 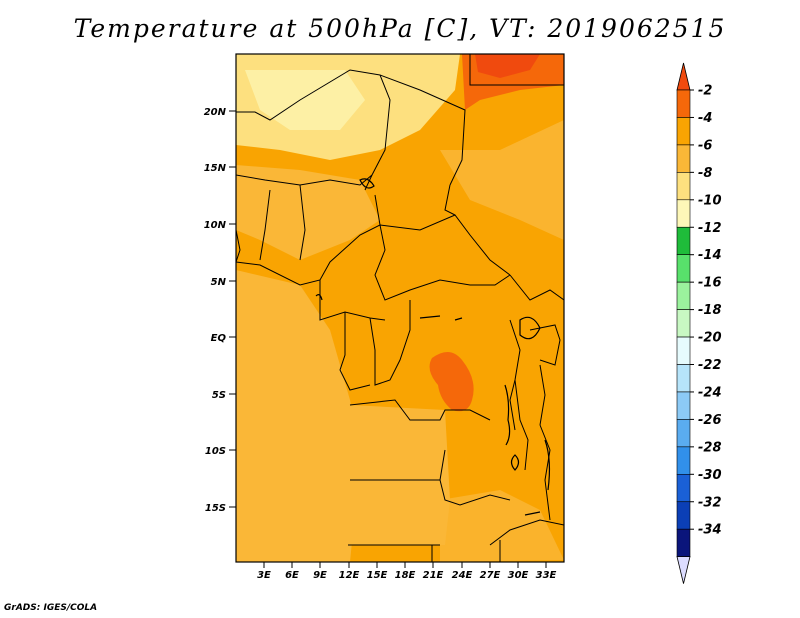 What do you see at coordinates (215, 112) in the screenshot?
I see `lat-tick-label: 20N` at bounding box center [215, 112].